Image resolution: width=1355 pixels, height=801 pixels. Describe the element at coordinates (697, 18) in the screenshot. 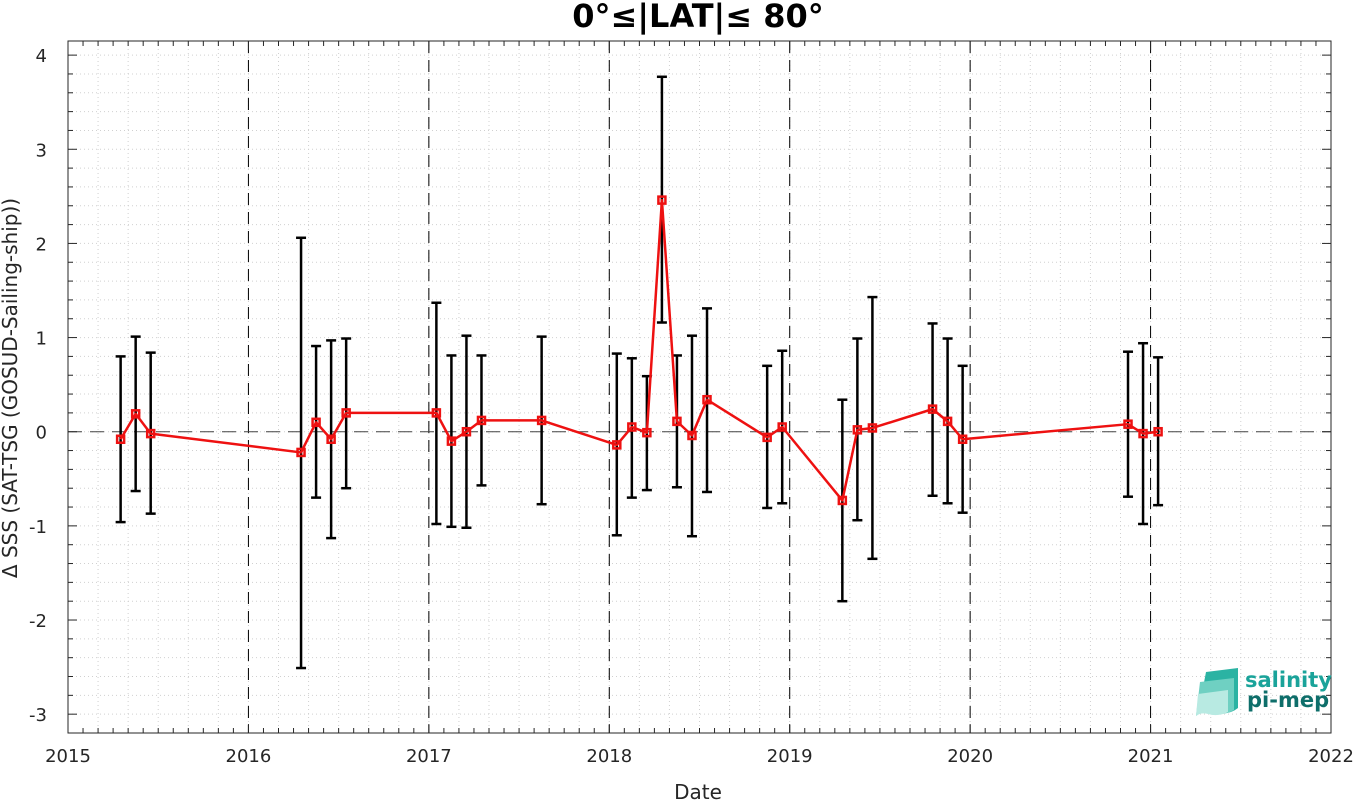

I see `chart-title: 0°≤|LAT|≤ 80°` at that location.